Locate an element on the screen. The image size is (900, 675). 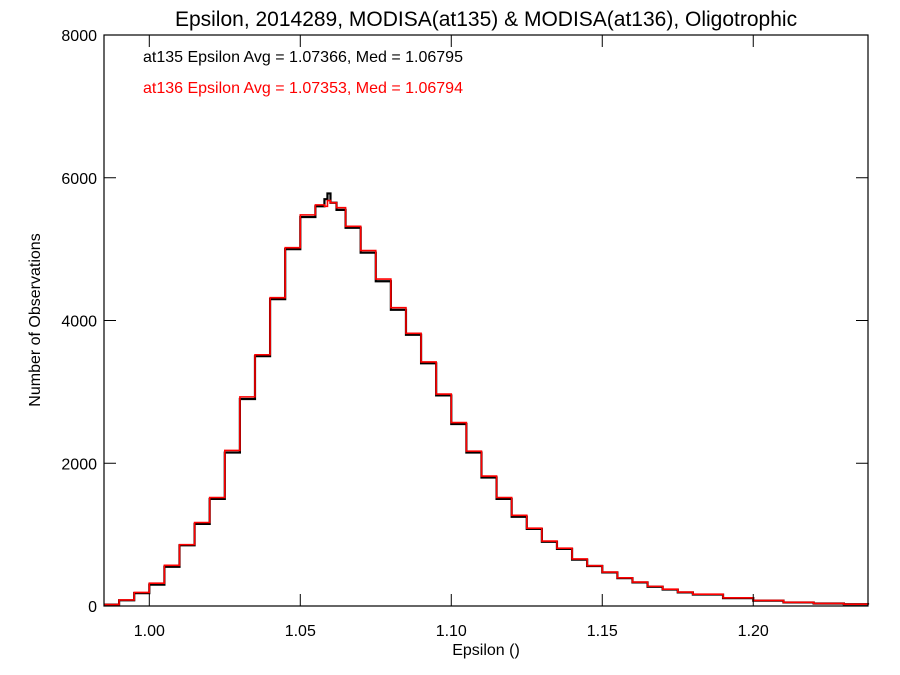
y-tick-label-0: 0 is located at coordinates (92, 607).